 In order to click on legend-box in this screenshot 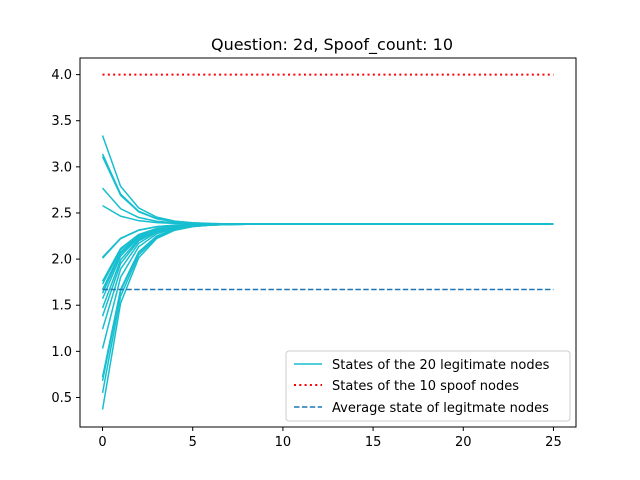, I will do `click(428, 386)`.